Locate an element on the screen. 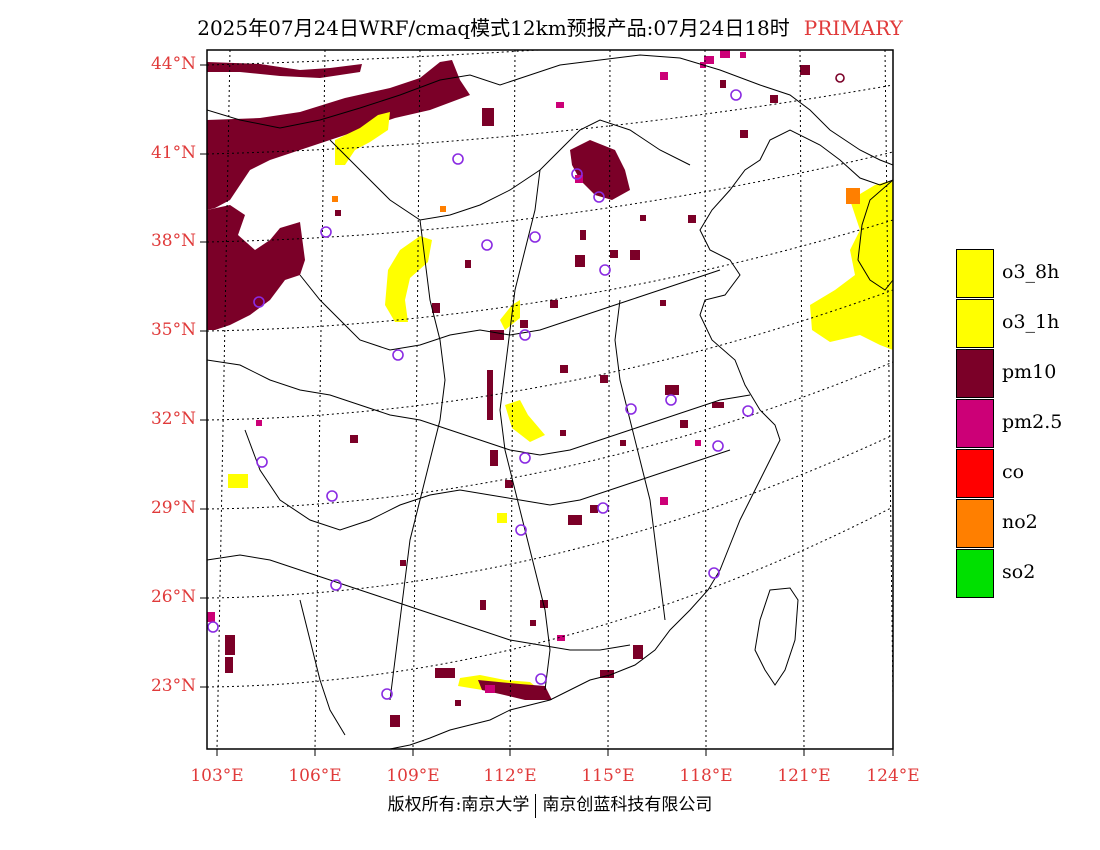 The image size is (1100, 850). lat-label-32n: 32°N is located at coordinates (173, 419).